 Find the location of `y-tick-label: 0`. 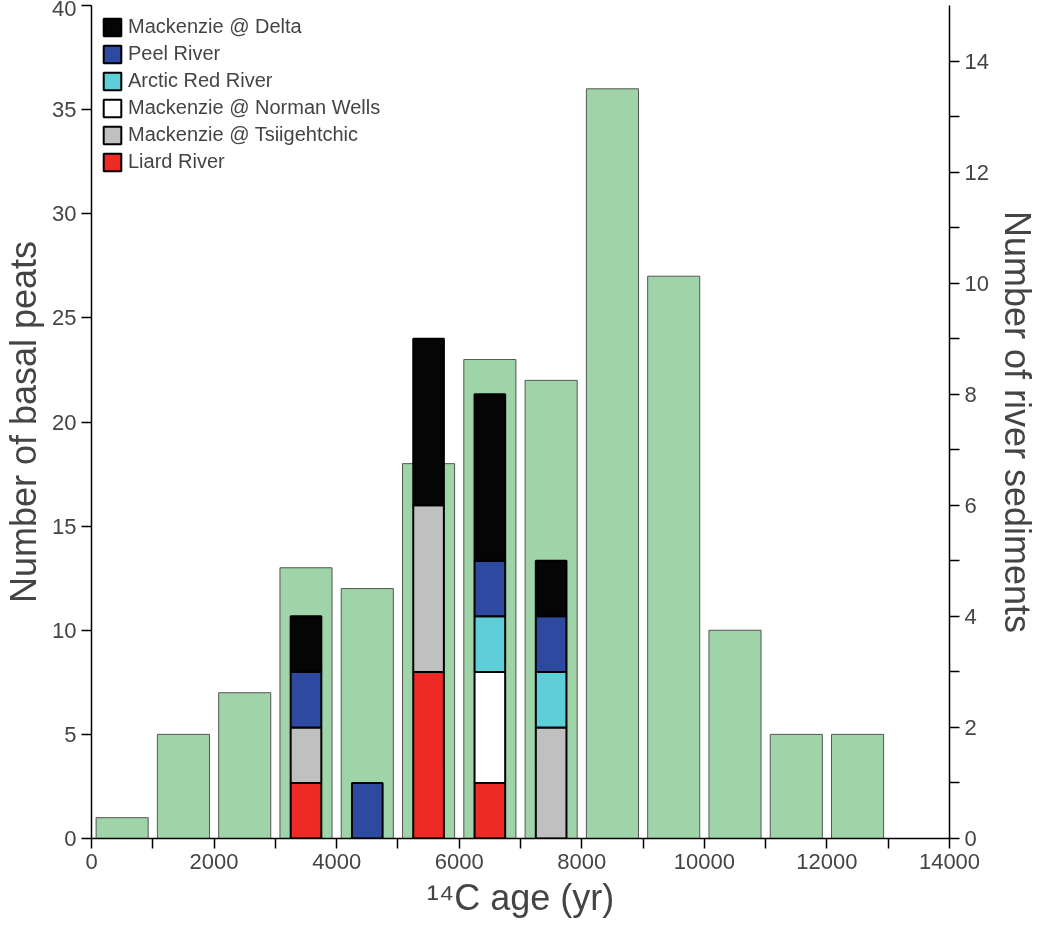

y-tick-label: 0 is located at coordinates (70, 838).